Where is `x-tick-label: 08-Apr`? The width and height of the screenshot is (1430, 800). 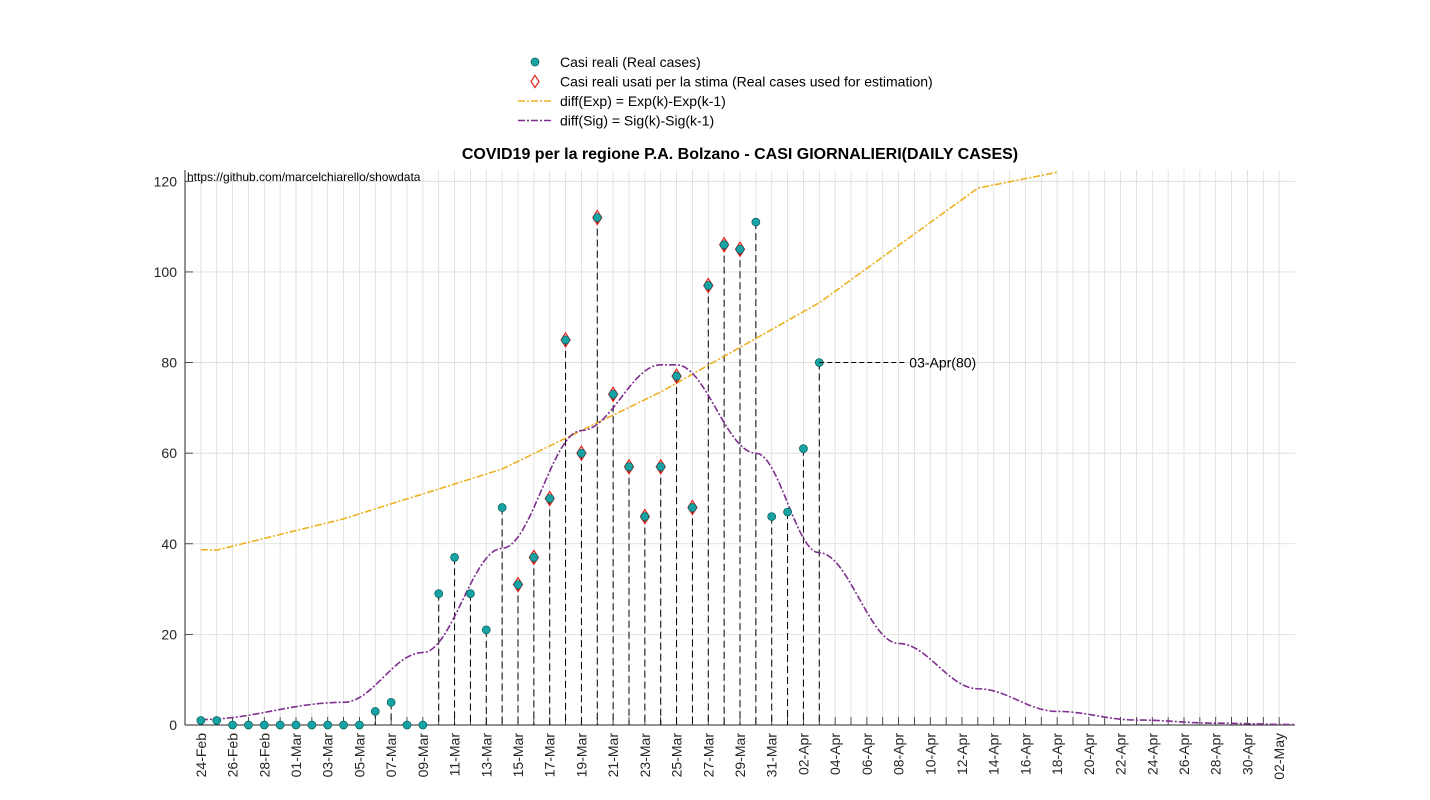
x-tick-label: 08-Apr is located at coordinates (899, 754).